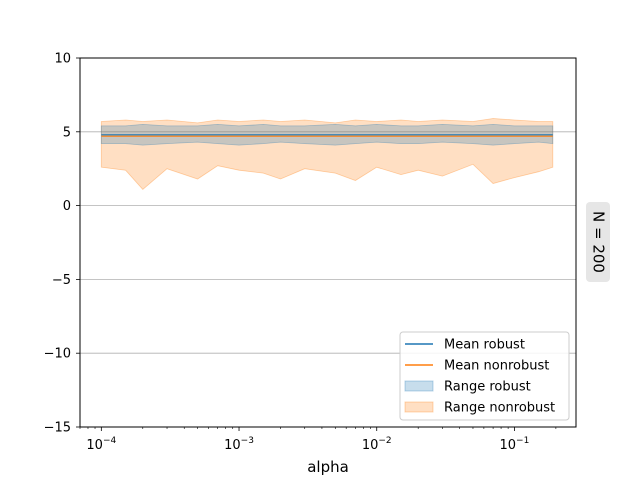 The height and width of the screenshot is (480, 640). What do you see at coordinates (487, 387) in the screenshot?
I see `legend-label-range-robust: Range robust` at bounding box center [487, 387].